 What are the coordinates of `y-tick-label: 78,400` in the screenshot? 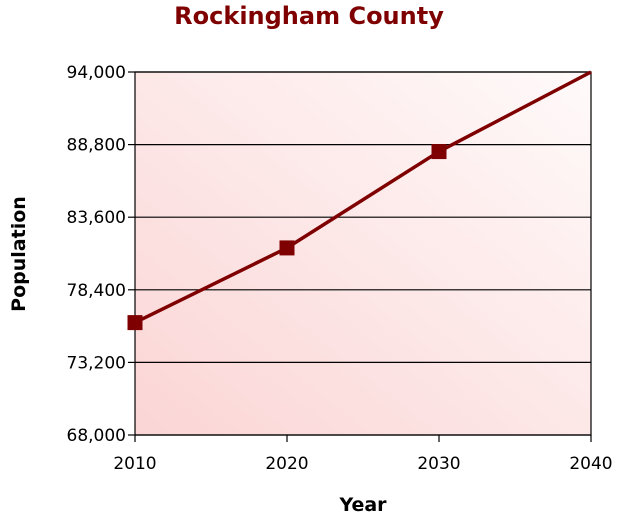 It's located at (96, 291).